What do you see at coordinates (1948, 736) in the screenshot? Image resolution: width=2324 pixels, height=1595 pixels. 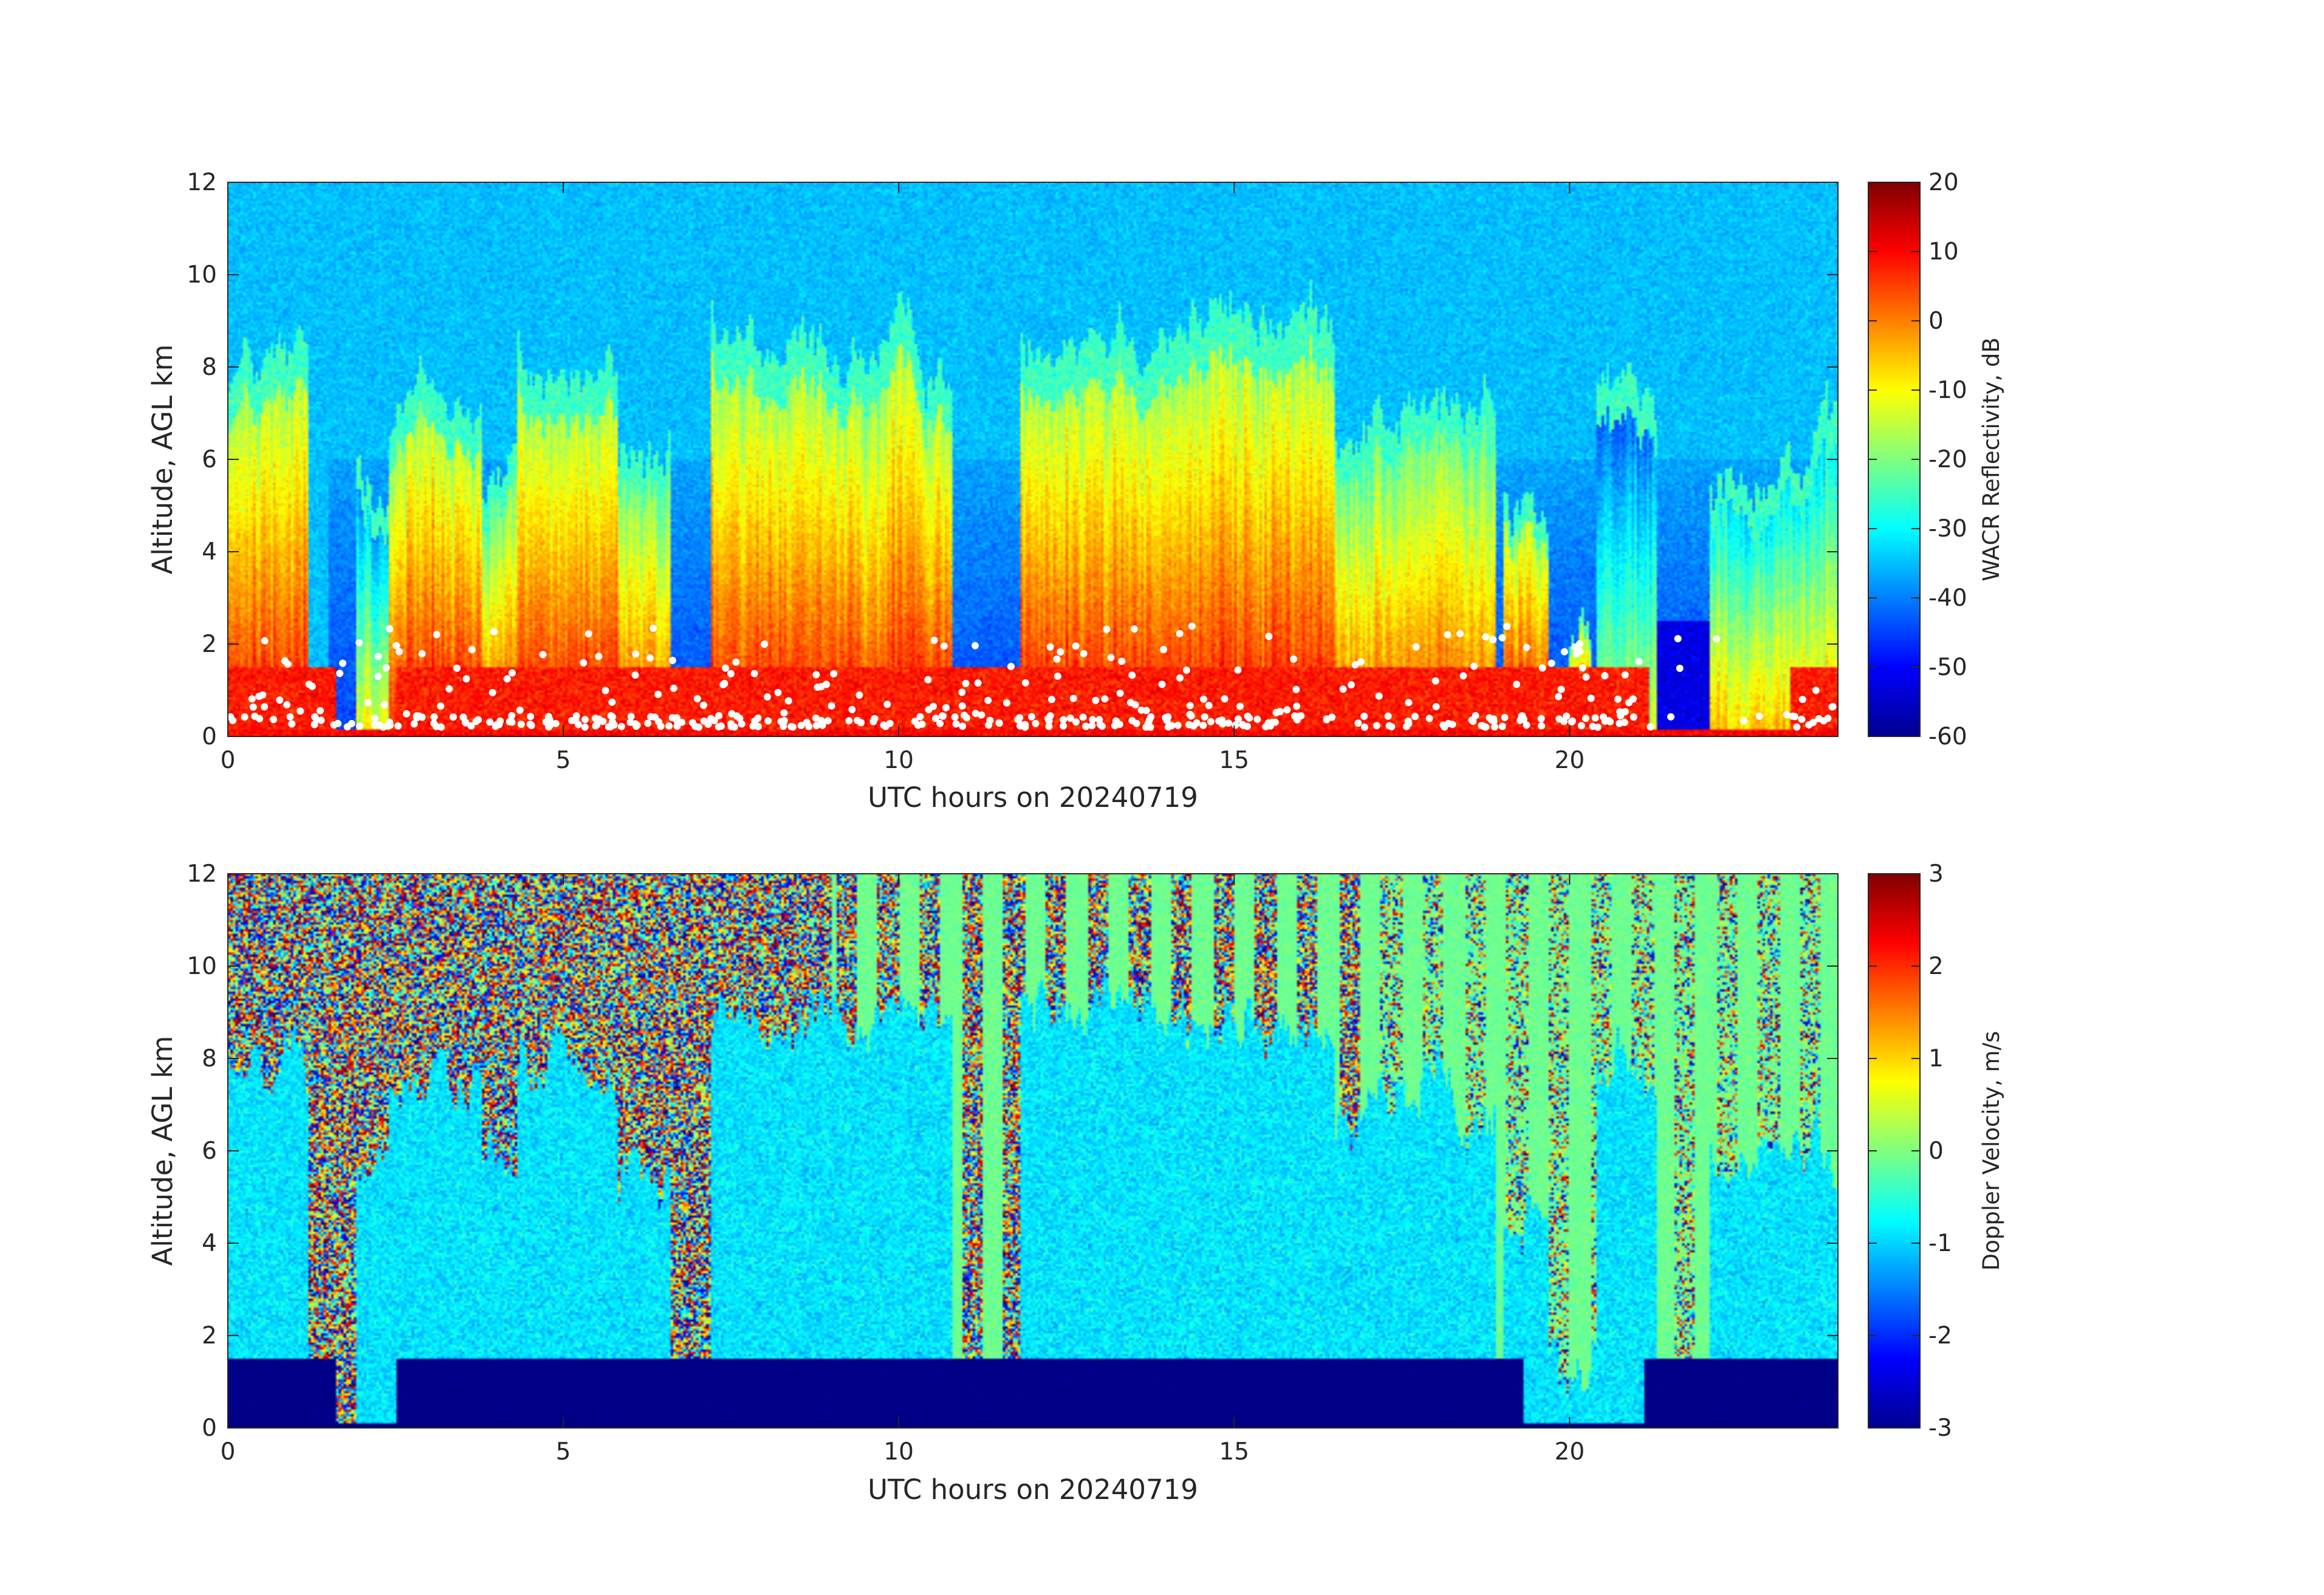 I see `colorbar-tick-label: -60` at bounding box center [1948, 736].